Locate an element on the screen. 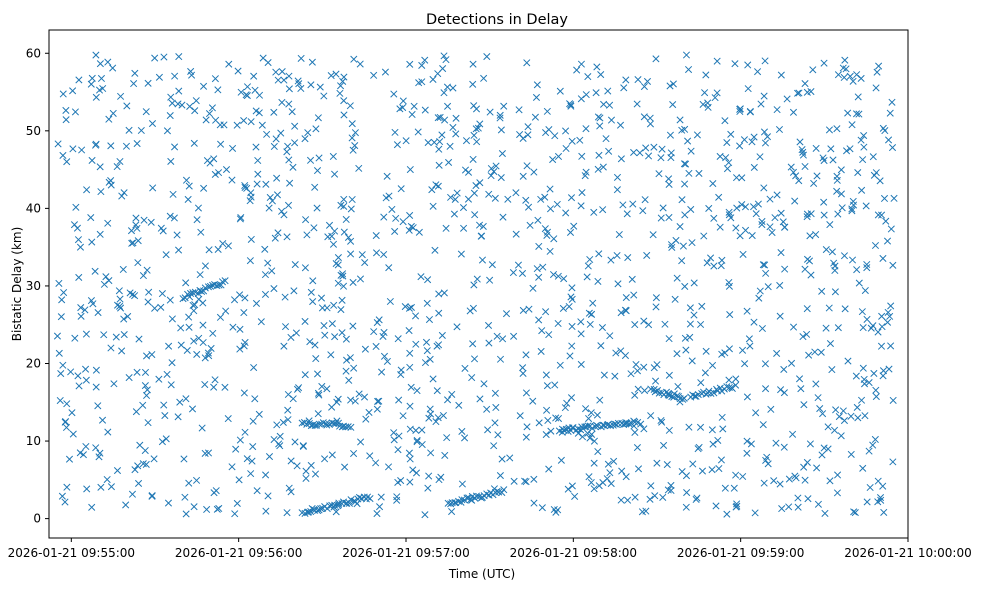 The width and height of the screenshot is (989, 594). x-tick-label: 2026-01-21 09:57:00 is located at coordinates (405, 553).